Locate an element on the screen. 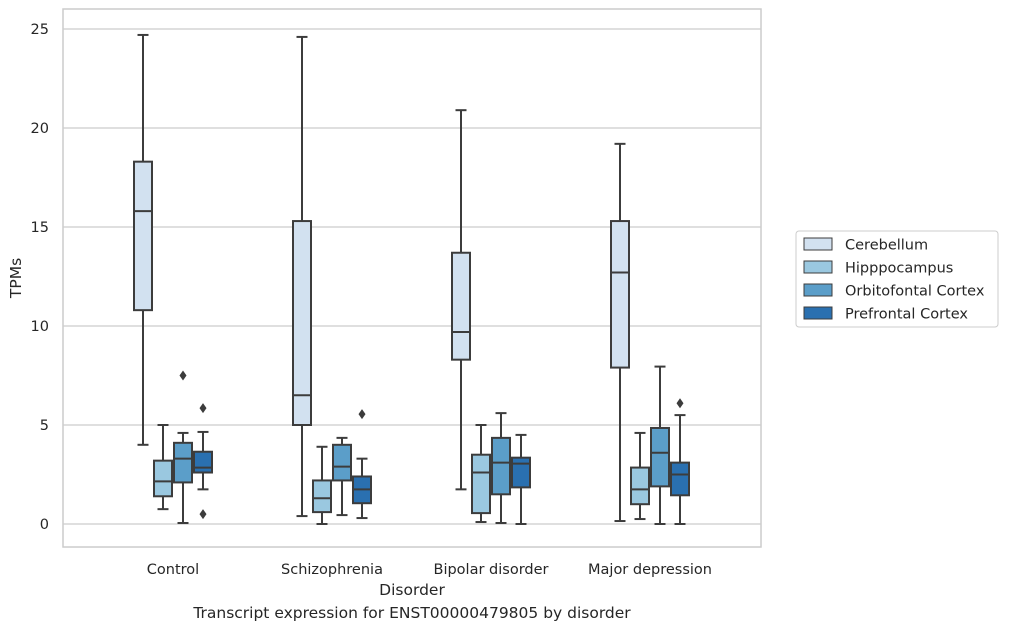 This screenshot has height=634, width=1009. y-tick-label: 25 is located at coordinates (40, 30).